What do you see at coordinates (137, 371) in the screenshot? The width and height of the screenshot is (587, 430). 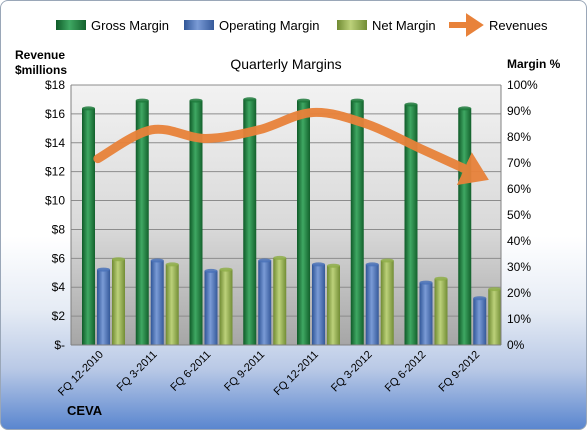 I see `x-tick-label: FQ 3-2011` at bounding box center [137, 371].